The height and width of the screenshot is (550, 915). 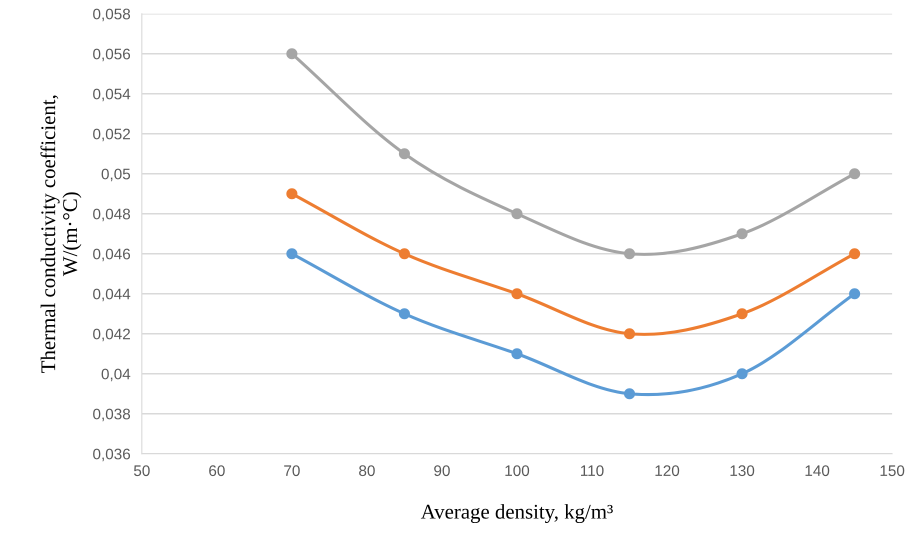 What do you see at coordinates (111, 15) in the screenshot?
I see `y-tick-label: 0,058` at bounding box center [111, 15].